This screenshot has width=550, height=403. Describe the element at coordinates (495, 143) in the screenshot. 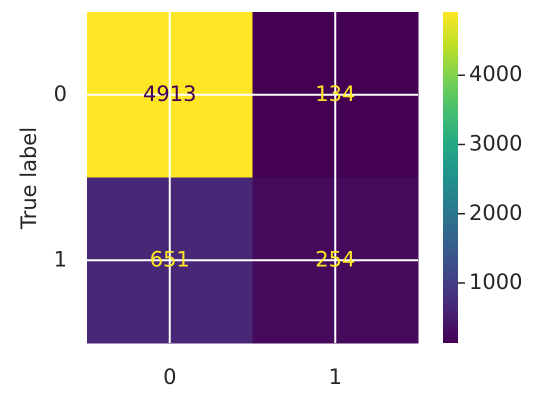

I see `colorbar-tick-label: 3000` at that location.